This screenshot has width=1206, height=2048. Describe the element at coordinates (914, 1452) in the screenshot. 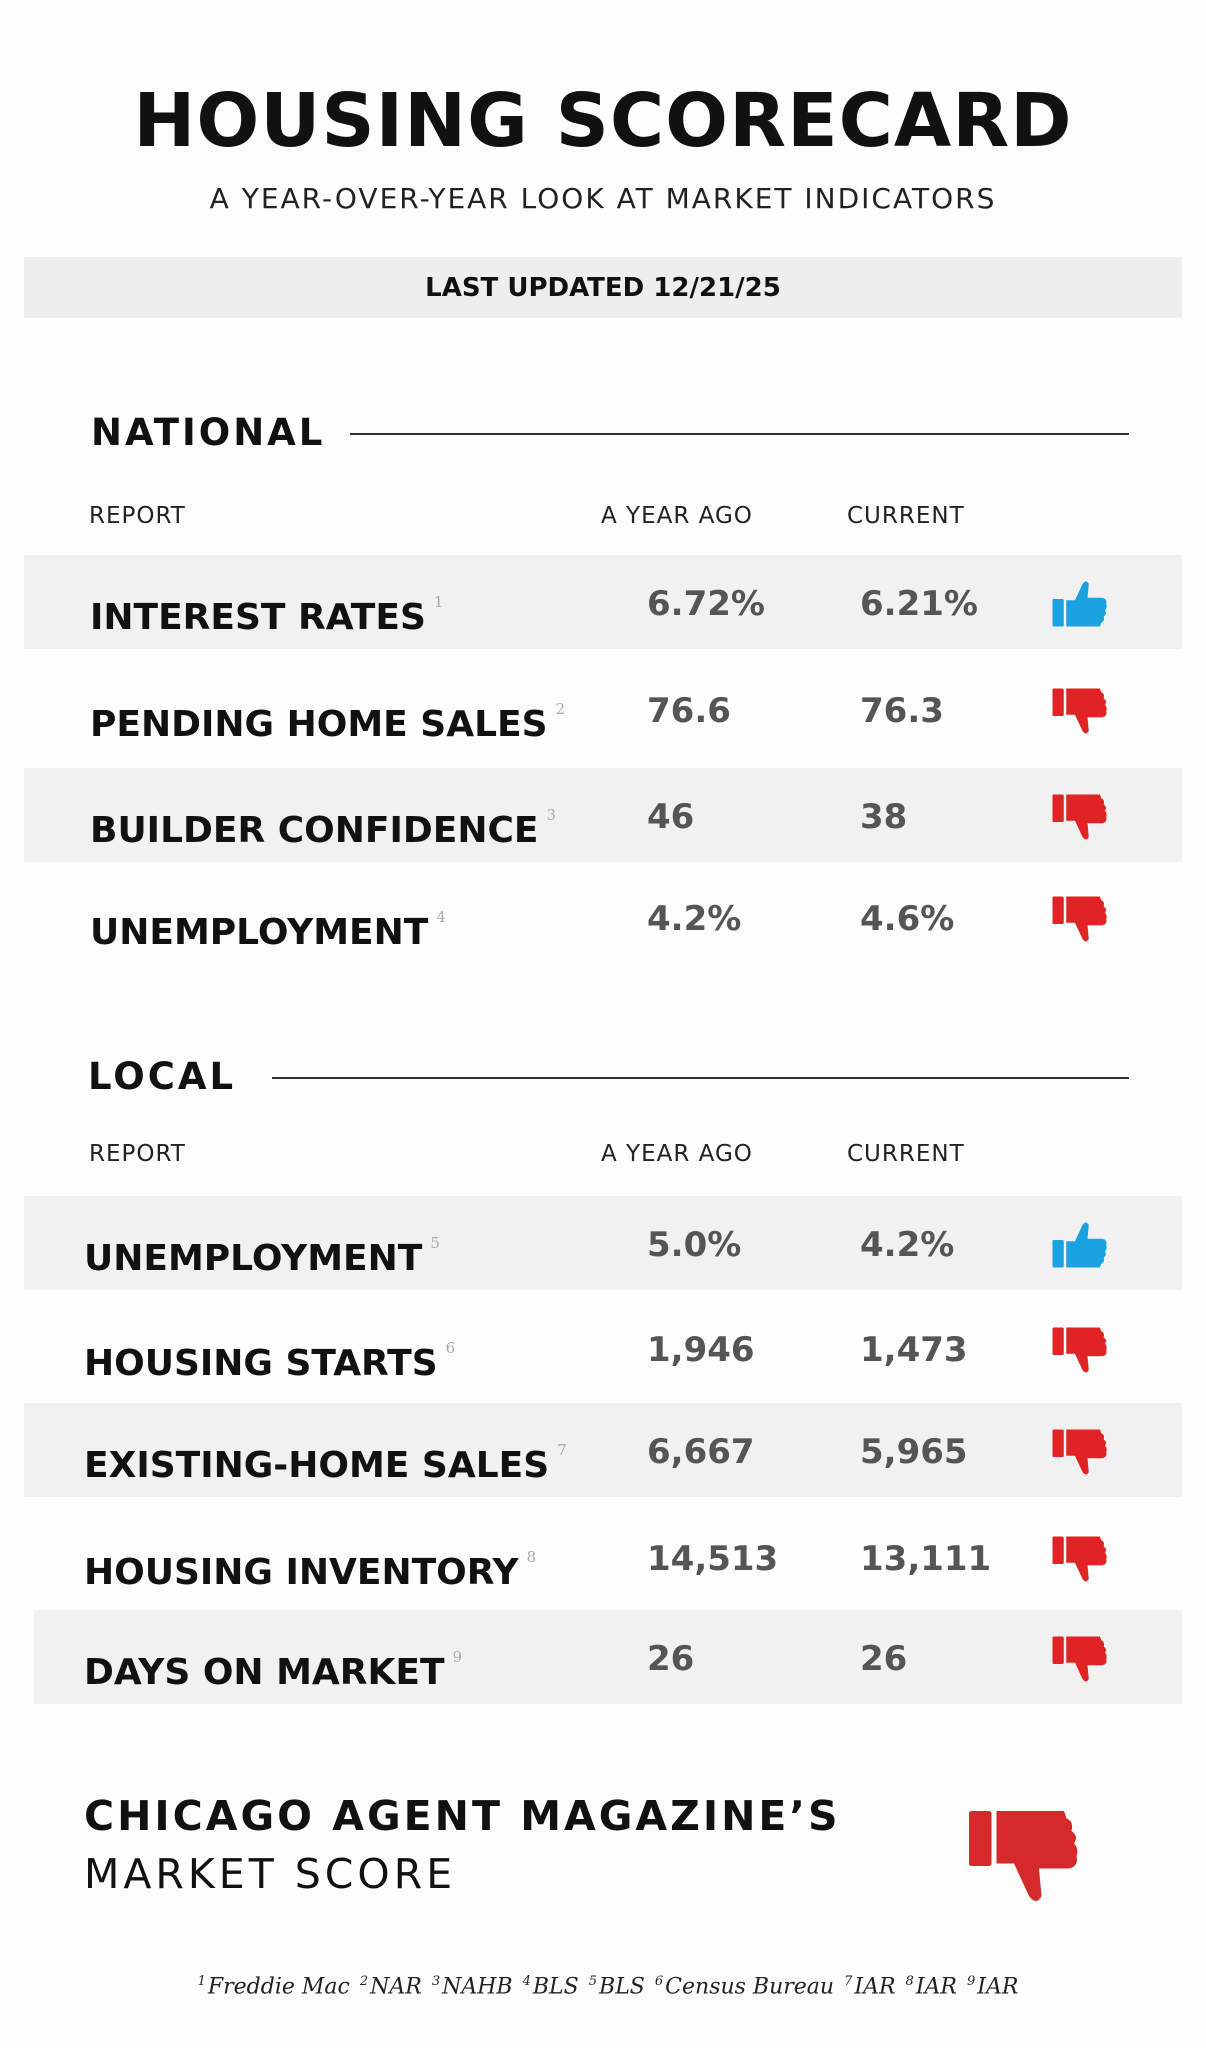

I see `current: 5,965` at that location.